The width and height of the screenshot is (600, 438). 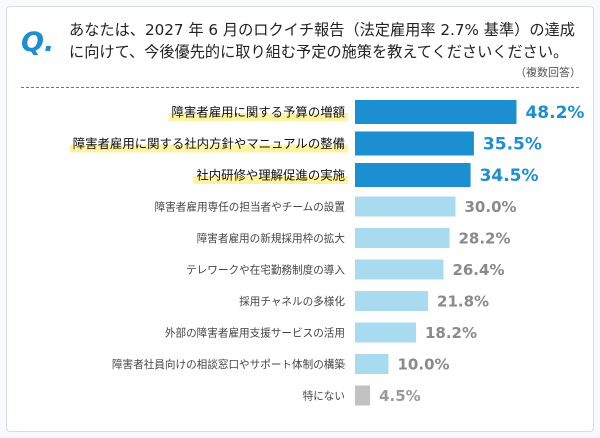 I want to click on category-label: 社内研修や理解促進の実施, so click(x=270, y=174).